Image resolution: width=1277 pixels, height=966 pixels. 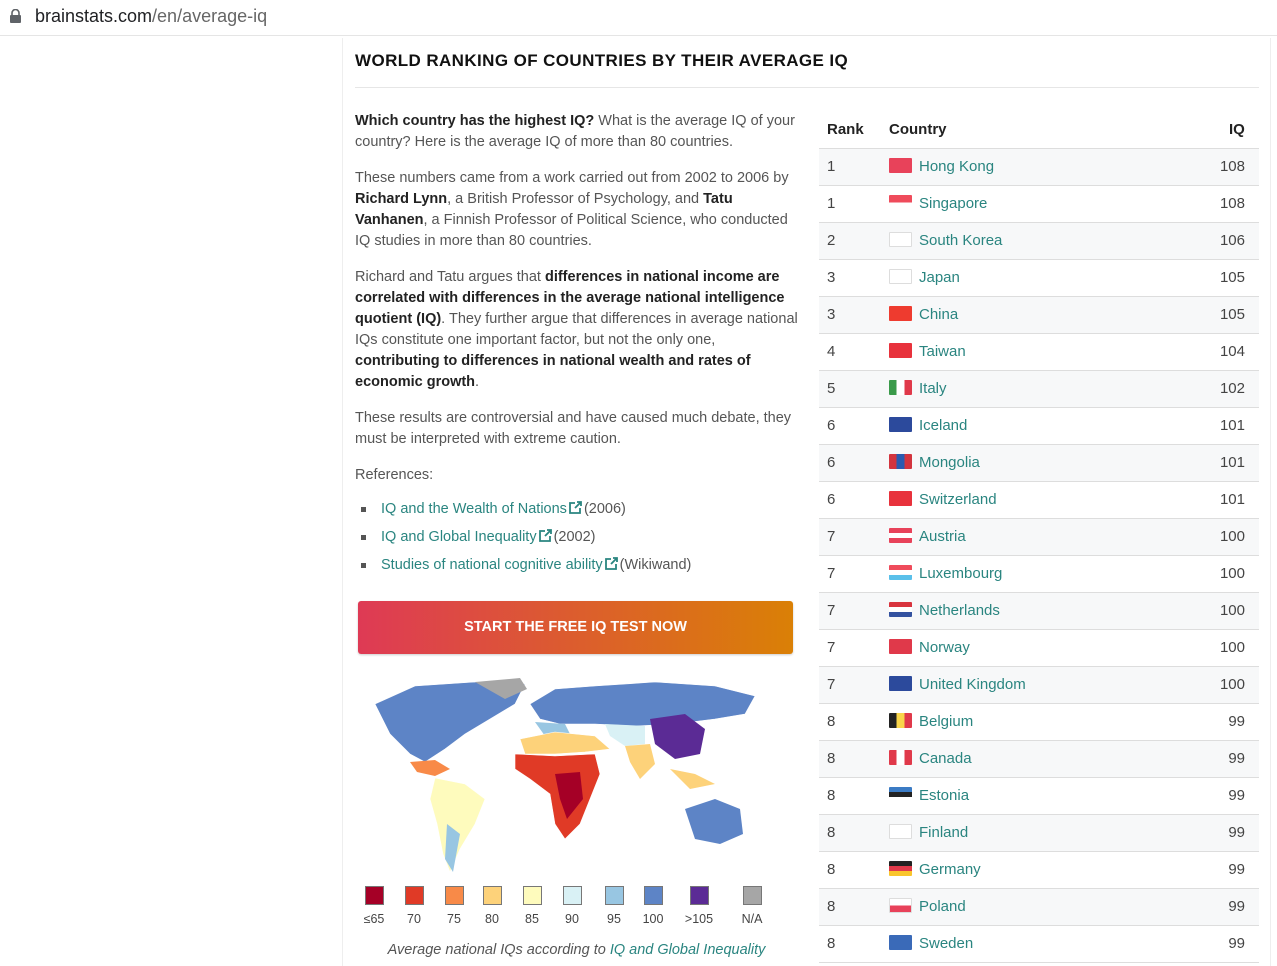 I want to click on table-row: 6 Mongolia 101, so click(x=1039, y=463).